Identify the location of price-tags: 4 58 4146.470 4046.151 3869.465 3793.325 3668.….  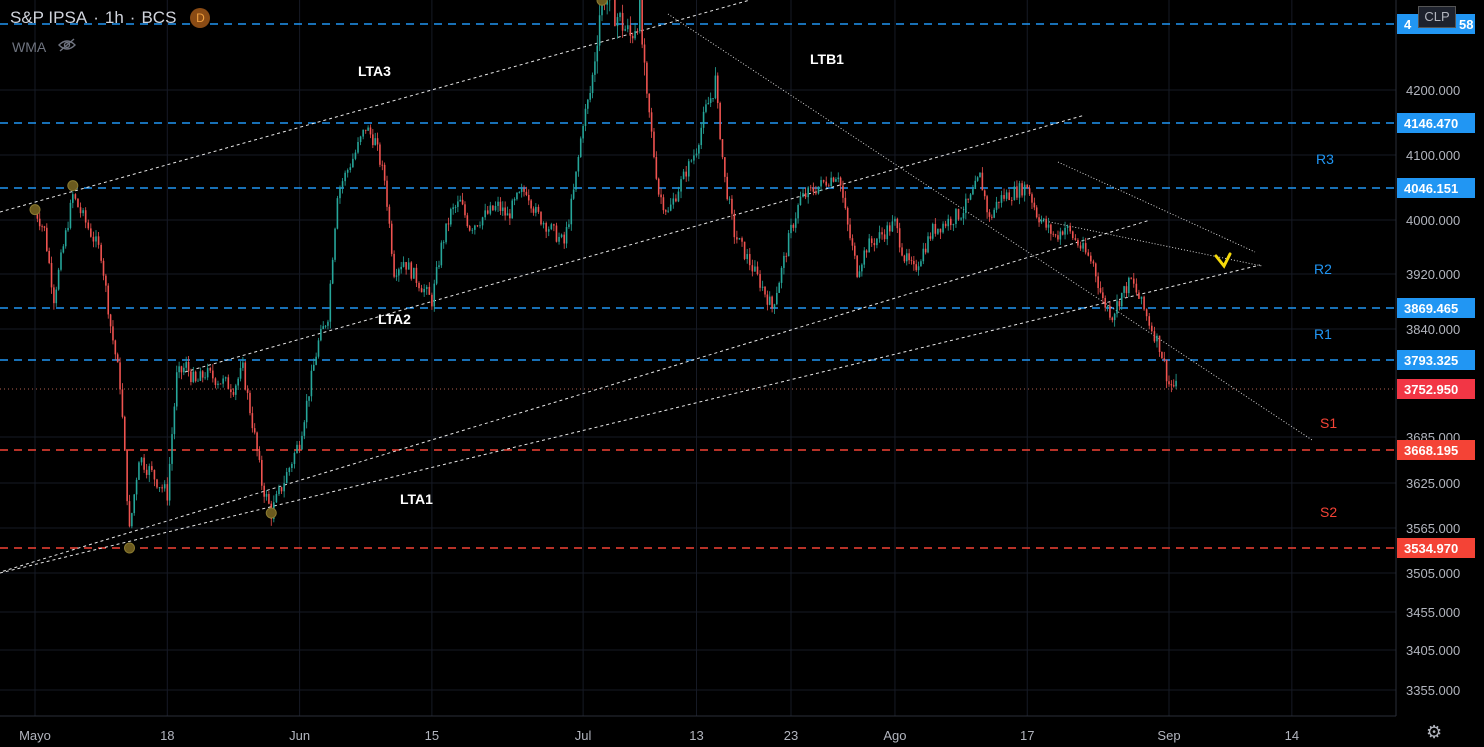
(1436, 286).